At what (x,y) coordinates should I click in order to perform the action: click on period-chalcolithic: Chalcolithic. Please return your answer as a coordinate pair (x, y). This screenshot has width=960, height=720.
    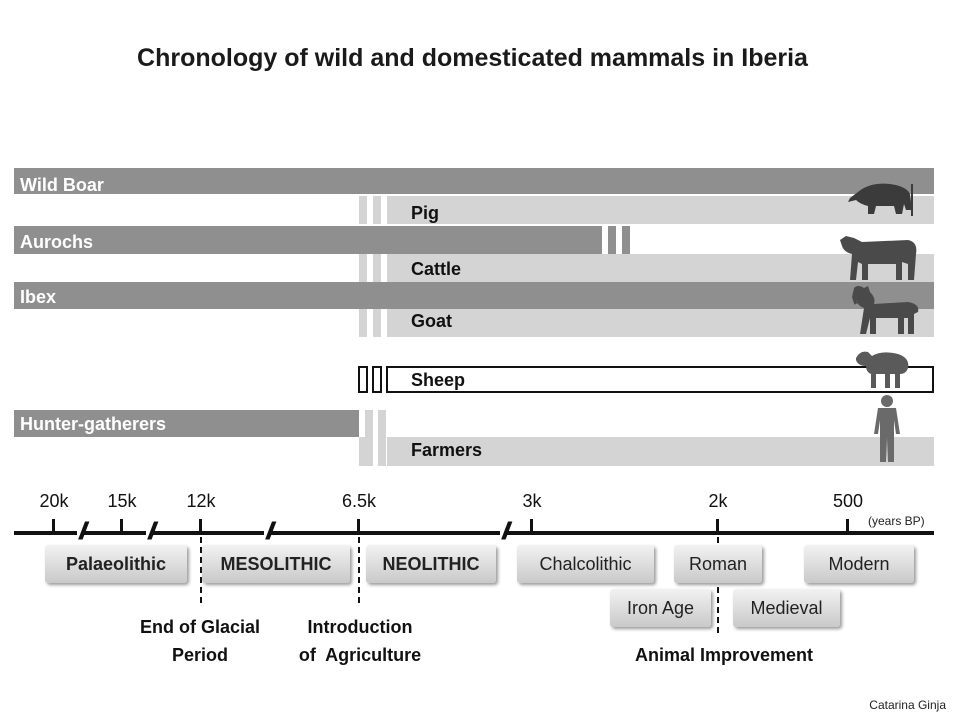
    Looking at the image, I should click on (585, 564).